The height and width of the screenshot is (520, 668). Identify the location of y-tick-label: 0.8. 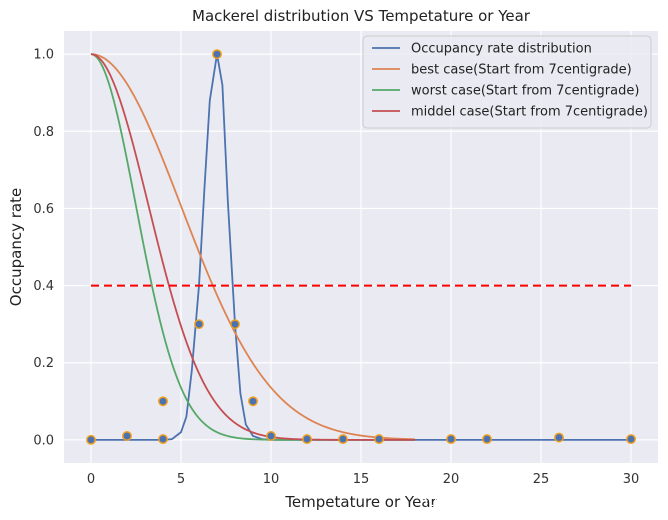
(43, 132).